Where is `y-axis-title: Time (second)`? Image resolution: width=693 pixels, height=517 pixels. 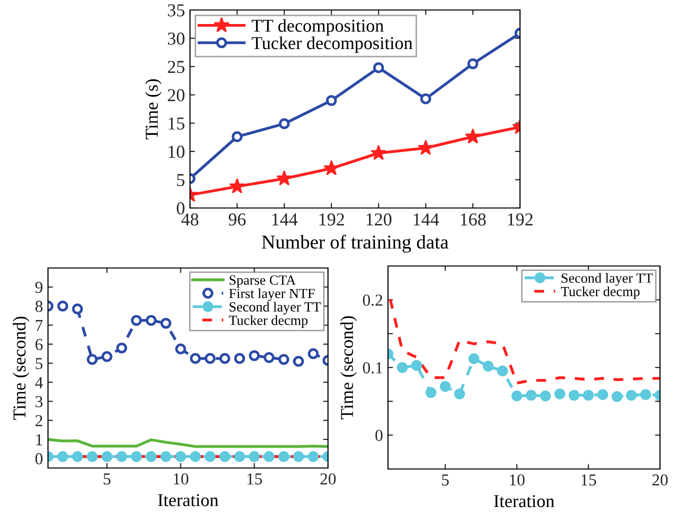 y-axis-title: Time (second) is located at coordinates (21, 368).